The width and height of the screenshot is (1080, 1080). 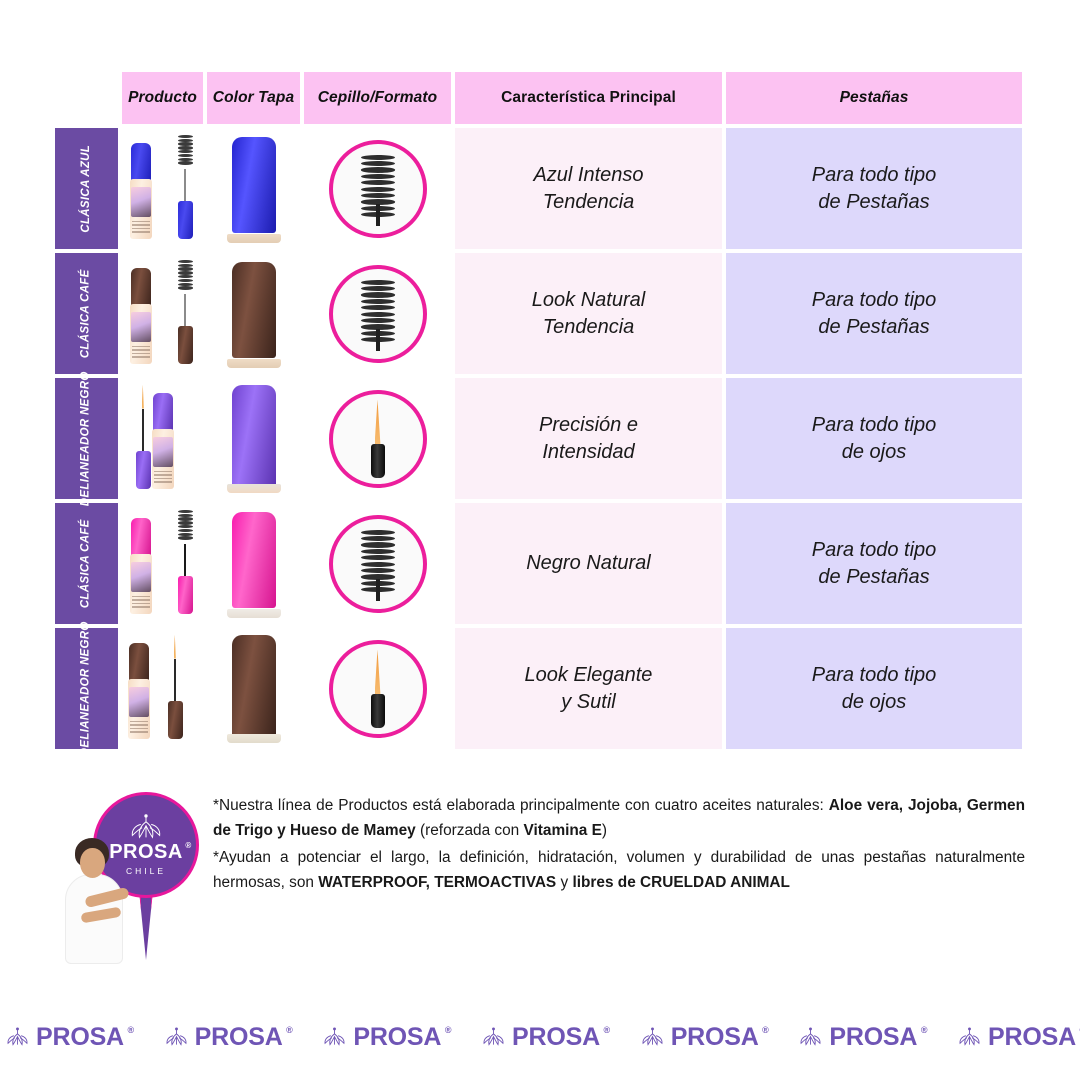 I want to click on pestanas-line-2: de ojos, so click(x=874, y=701).